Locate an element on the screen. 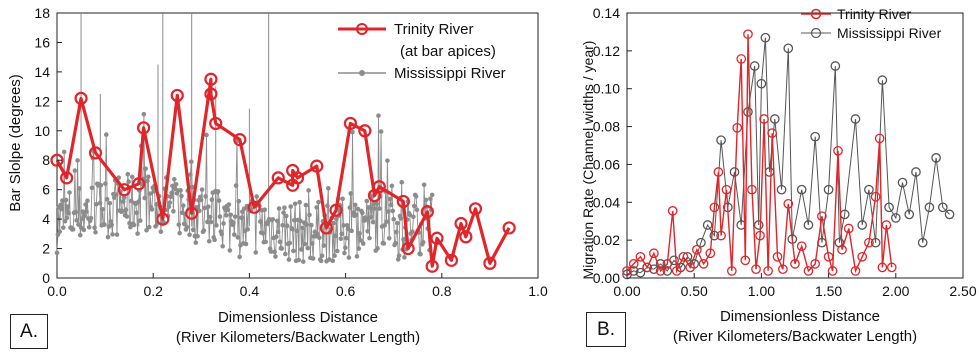  chart-a-y-tick-label: 16 is located at coordinates (42, 42).